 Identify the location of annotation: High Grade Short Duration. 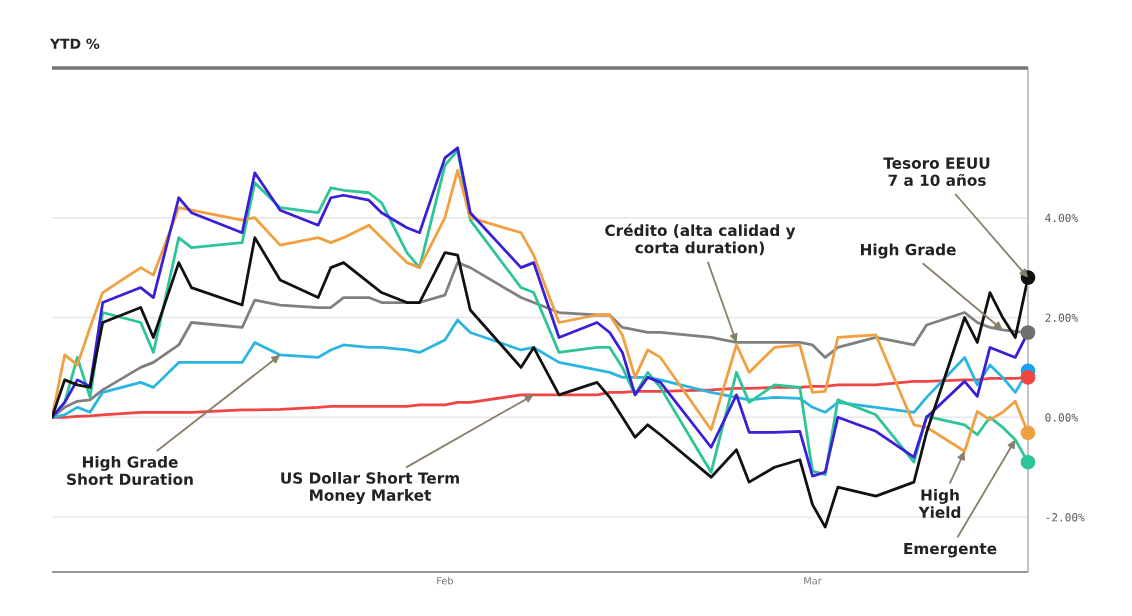
(130, 470).